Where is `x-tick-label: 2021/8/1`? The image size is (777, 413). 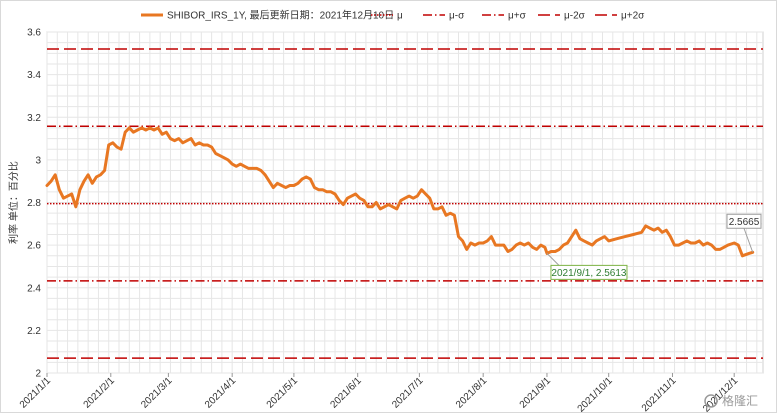 x-tick-label: 2021/8/1 is located at coordinates (472, 393).